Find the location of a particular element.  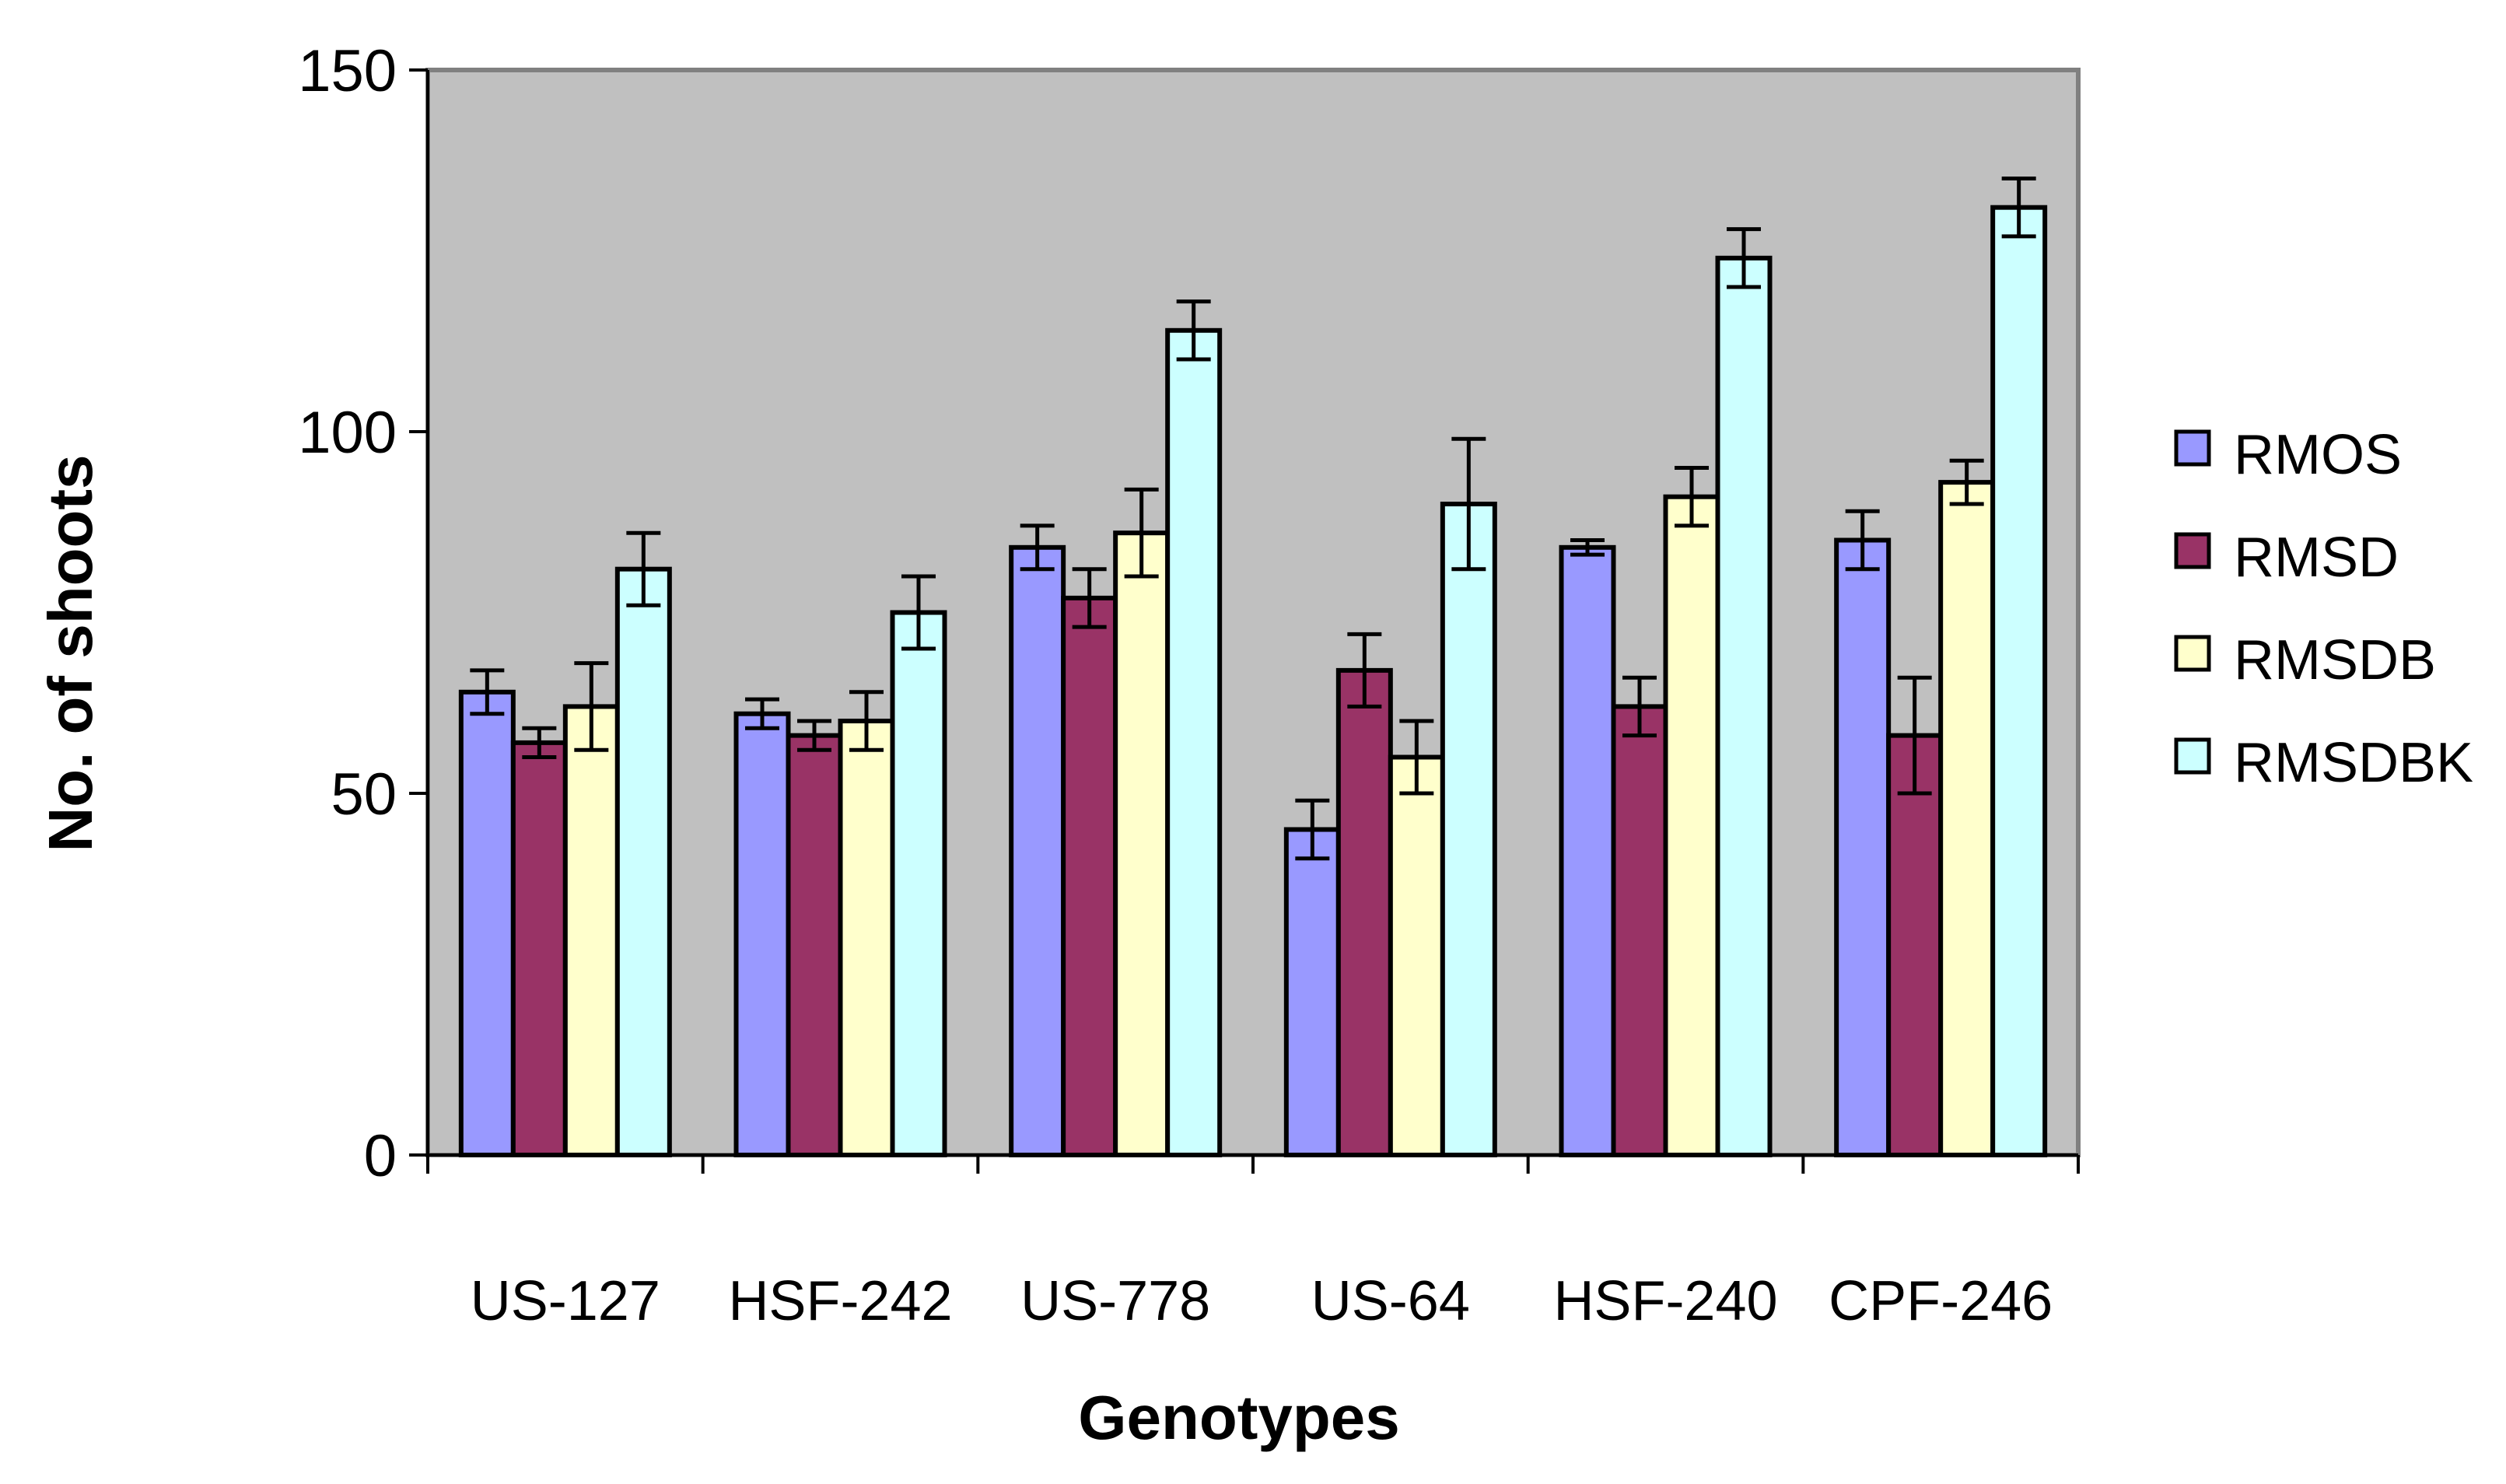

legend-label-rmsd: RMSD is located at coordinates (2317, 558).